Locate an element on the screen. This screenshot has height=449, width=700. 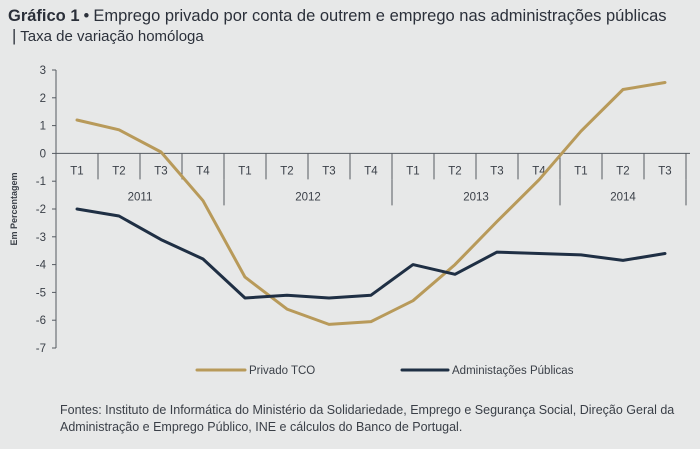
legend-label-administracoes-publicas: Administações Públicas is located at coordinates (513, 371).